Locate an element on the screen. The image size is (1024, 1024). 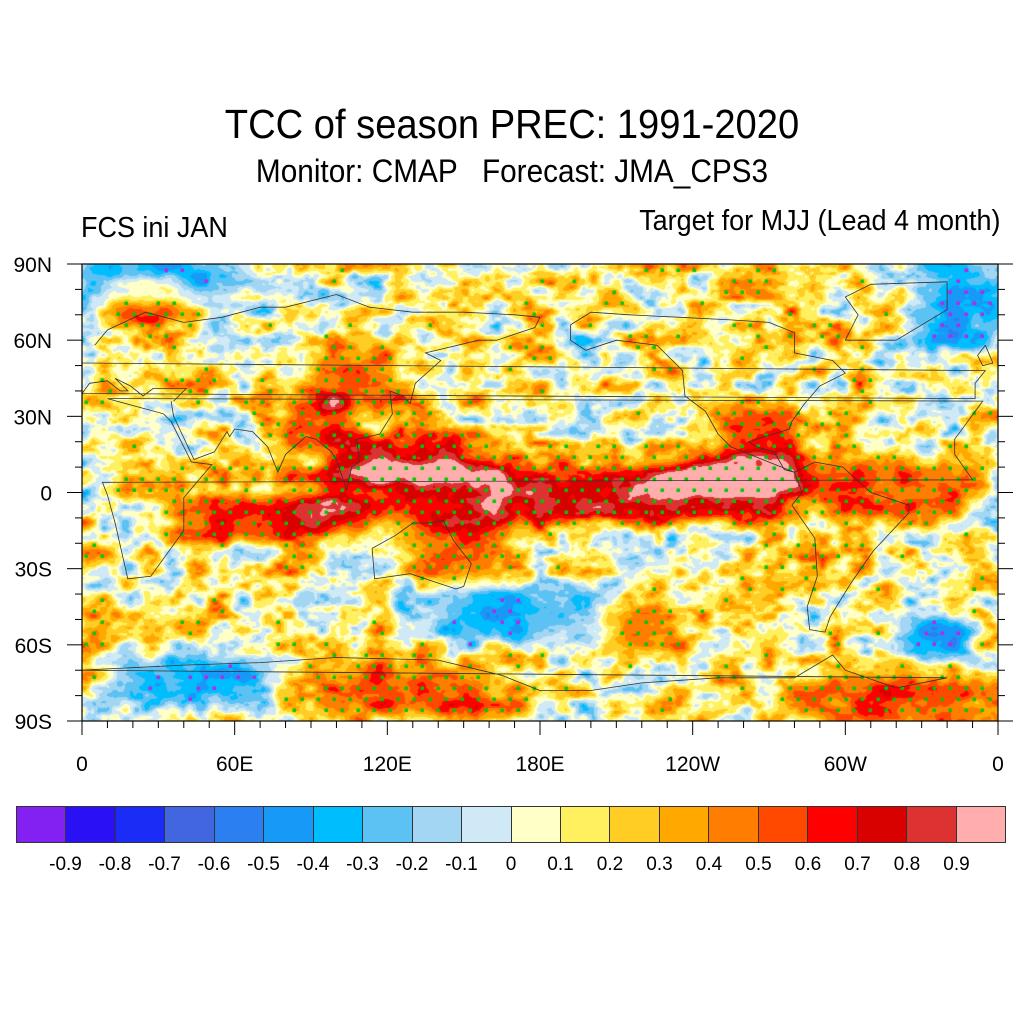
y-tick-label: 30S is located at coordinates (33, 570).